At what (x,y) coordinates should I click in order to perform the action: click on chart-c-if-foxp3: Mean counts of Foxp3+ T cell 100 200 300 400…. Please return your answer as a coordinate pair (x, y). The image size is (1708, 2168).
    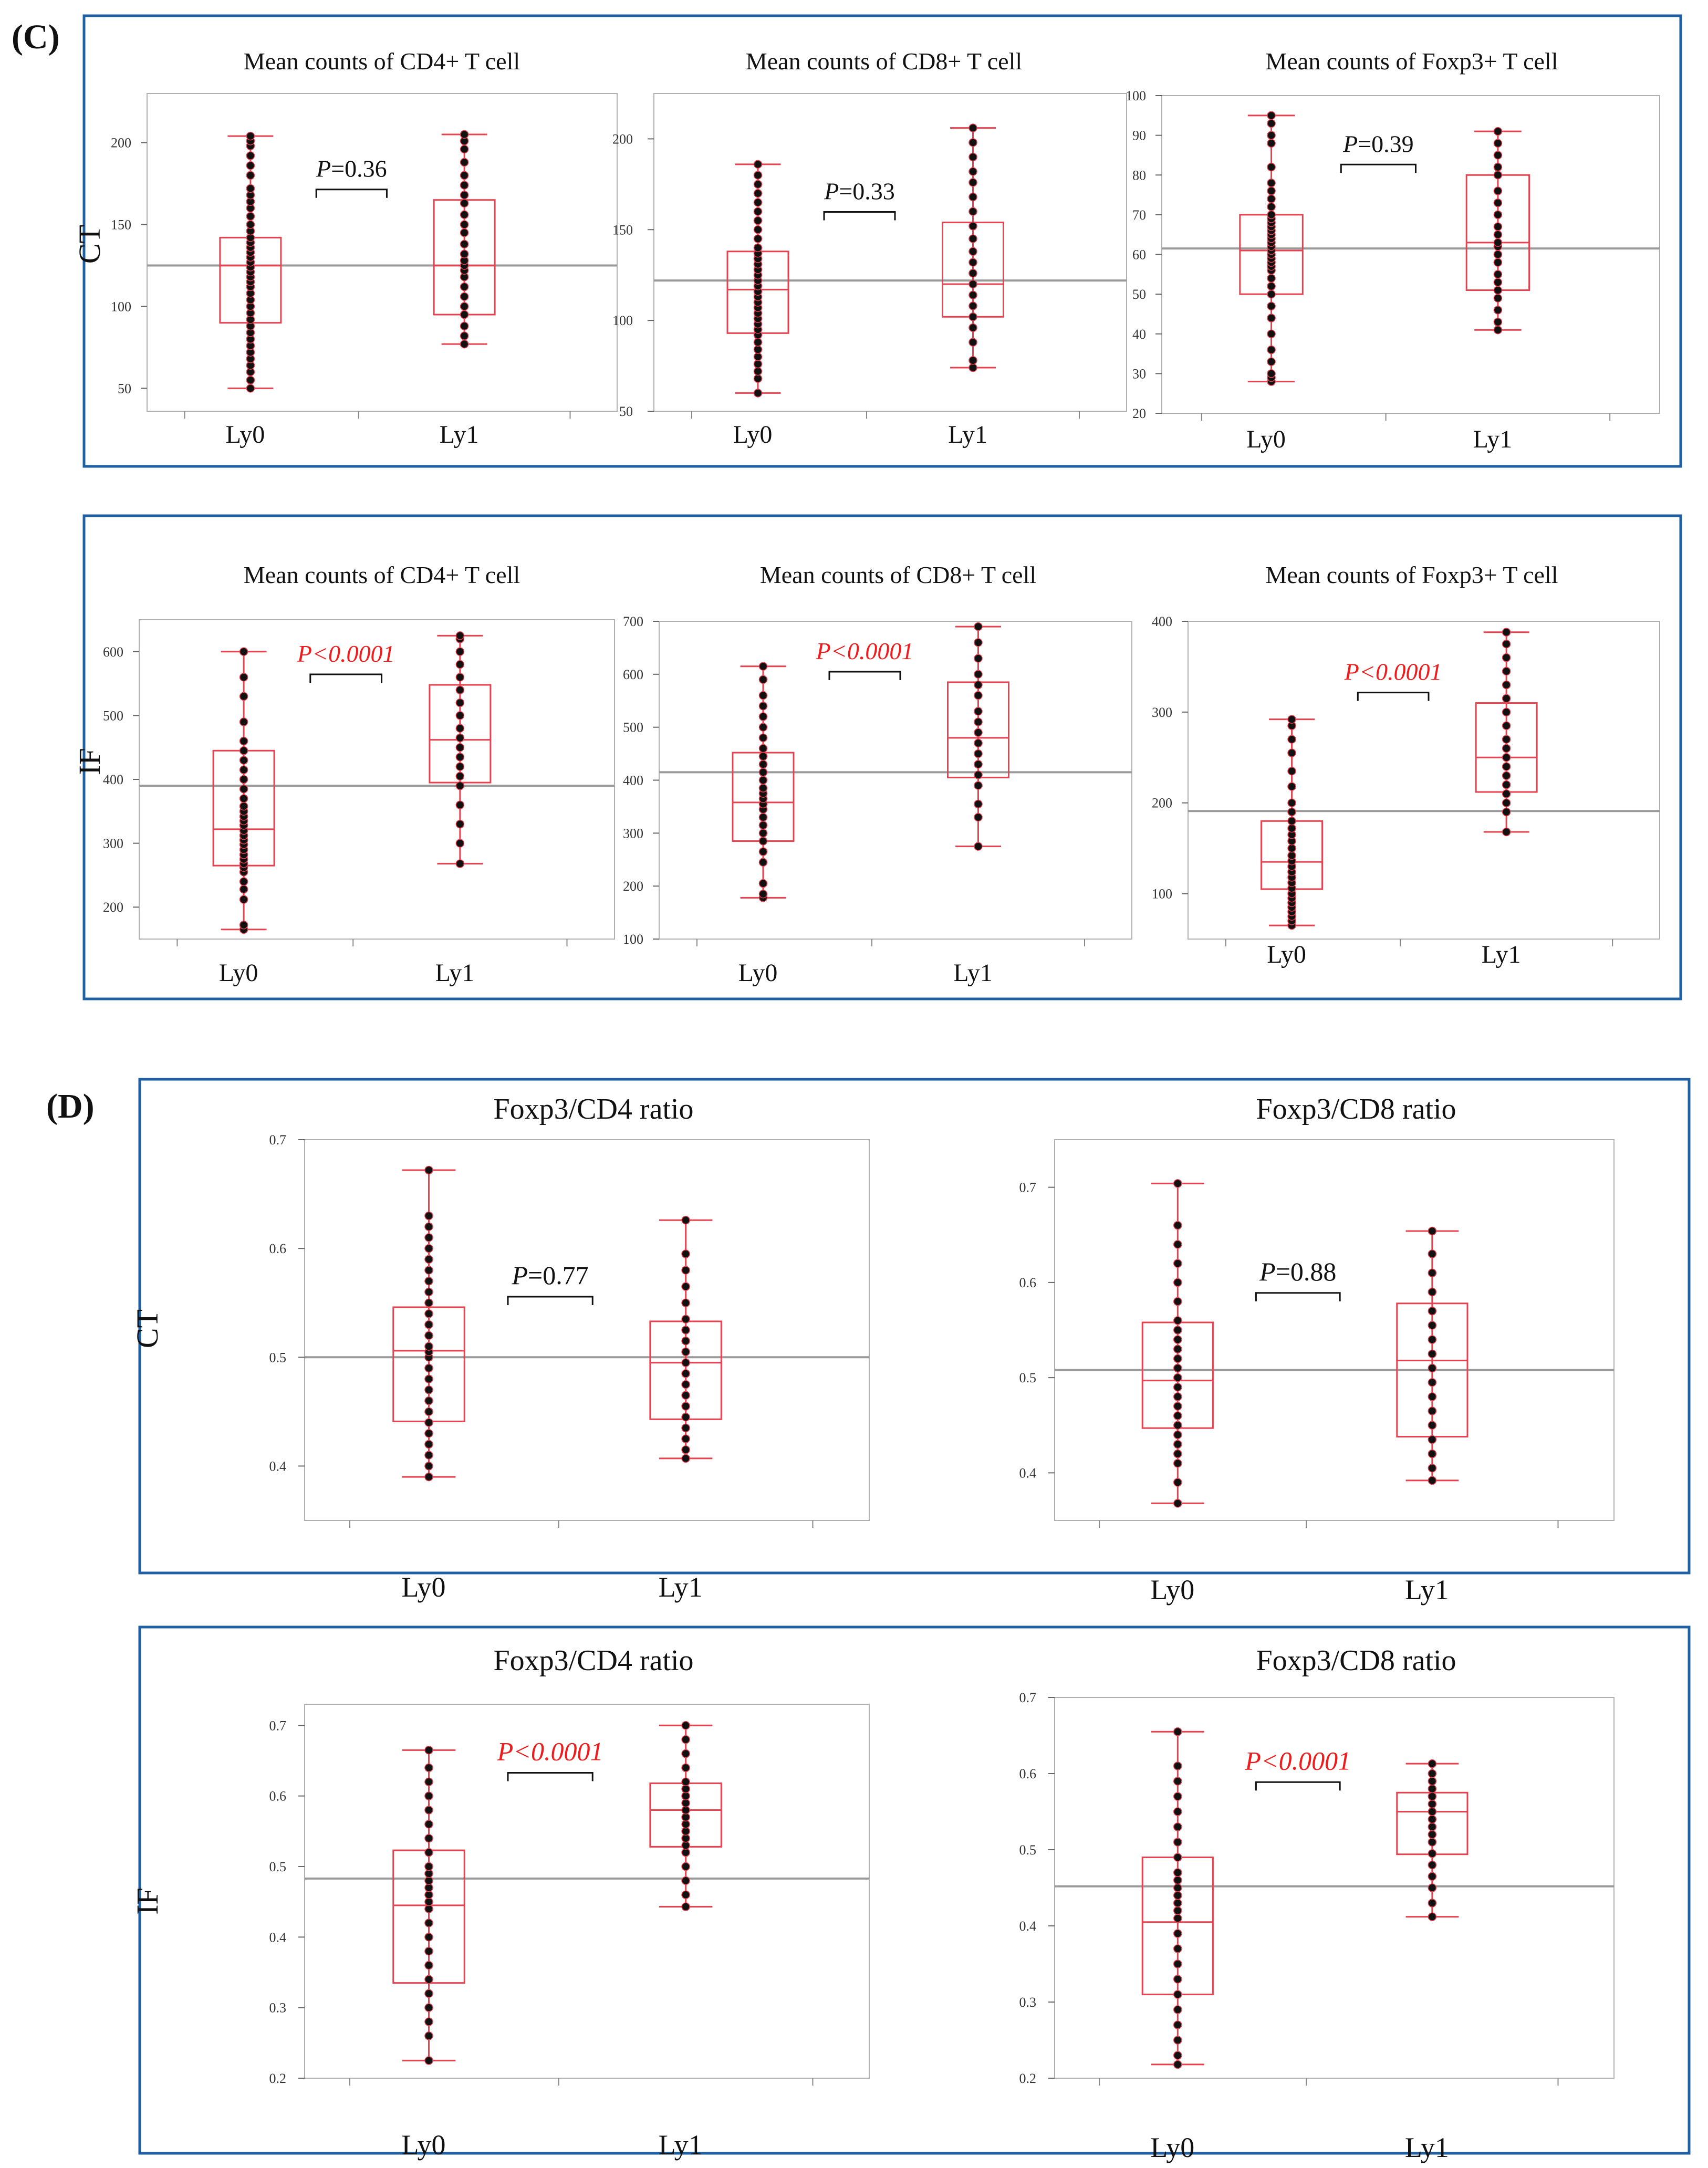
    Looking at the image, I should click on (1406, 765).